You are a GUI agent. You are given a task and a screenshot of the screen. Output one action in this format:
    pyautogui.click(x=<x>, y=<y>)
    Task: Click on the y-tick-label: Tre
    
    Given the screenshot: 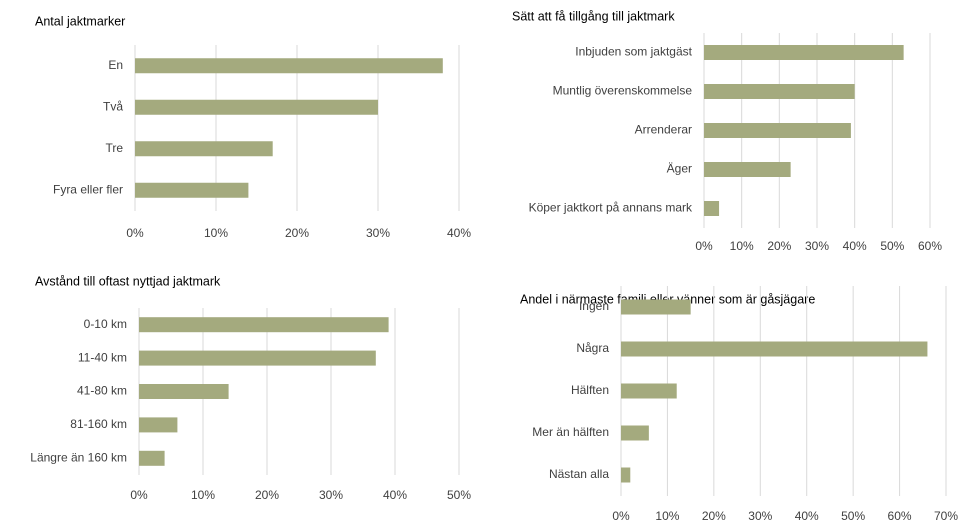 What is the action you would take?
    pyautogui.click(x=114, y=148)
    